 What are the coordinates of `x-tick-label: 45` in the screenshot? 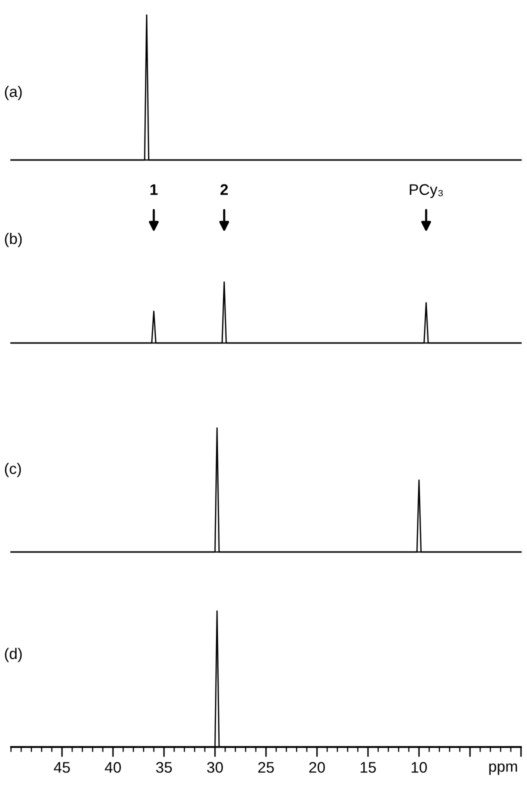 It's located at (62, 767).